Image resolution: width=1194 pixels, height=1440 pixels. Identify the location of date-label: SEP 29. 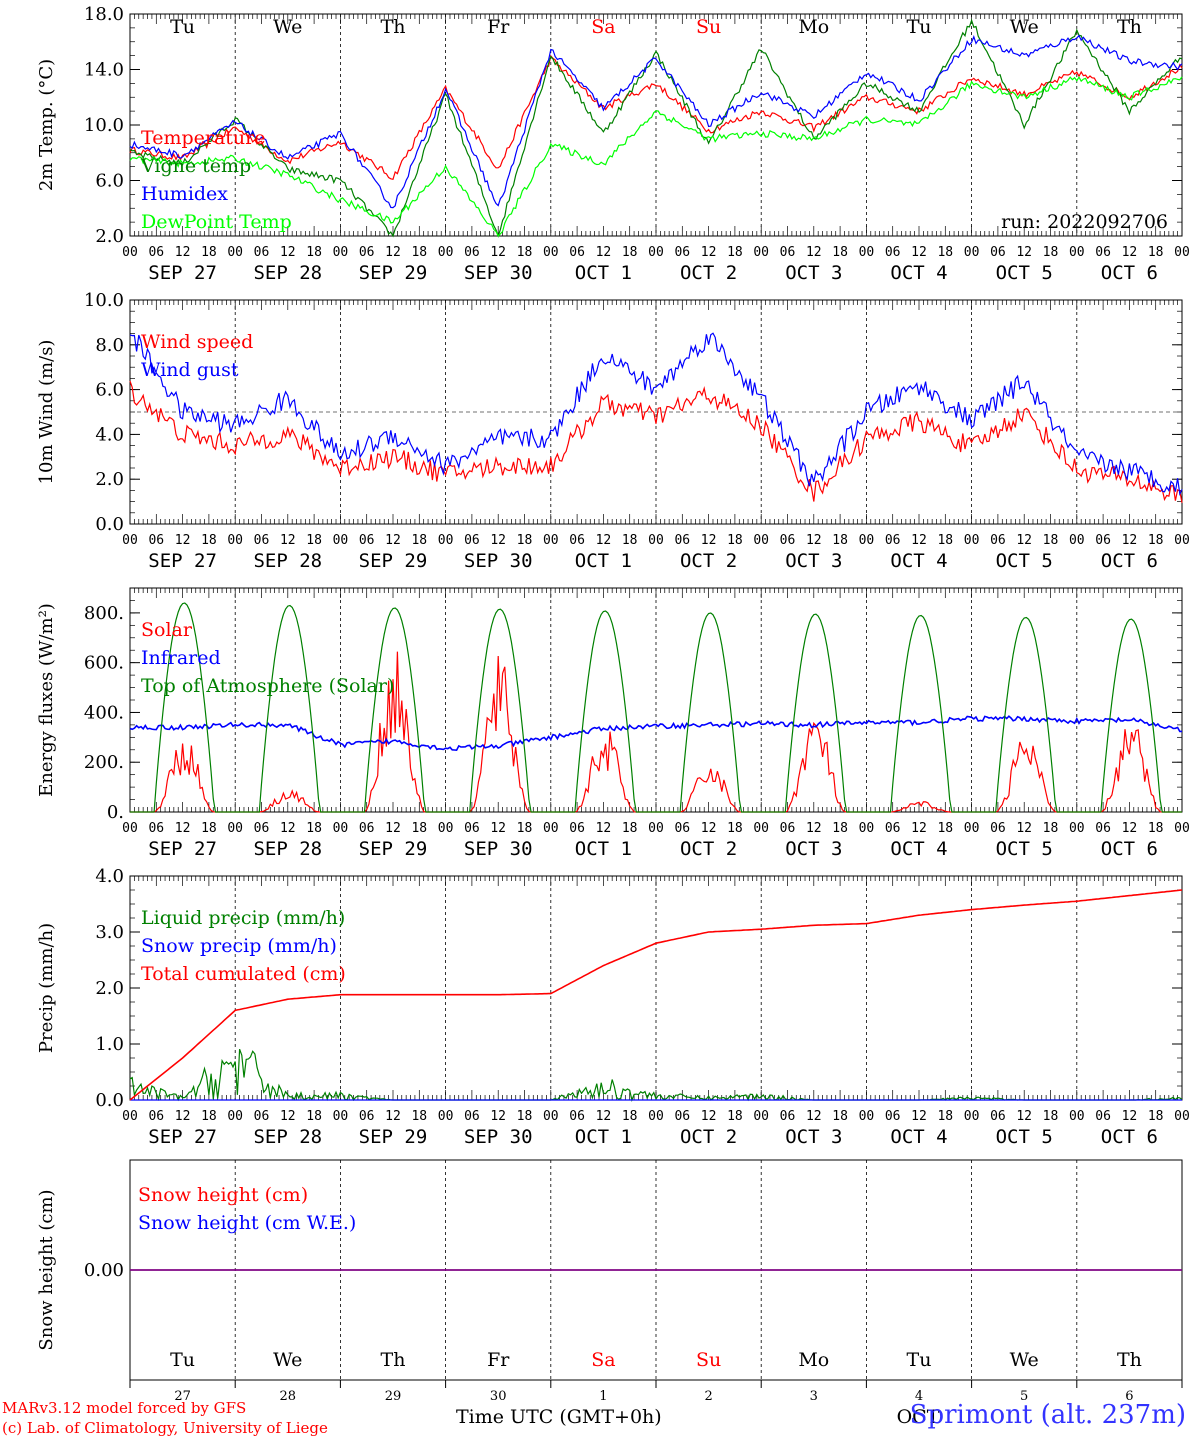
(393, 849).